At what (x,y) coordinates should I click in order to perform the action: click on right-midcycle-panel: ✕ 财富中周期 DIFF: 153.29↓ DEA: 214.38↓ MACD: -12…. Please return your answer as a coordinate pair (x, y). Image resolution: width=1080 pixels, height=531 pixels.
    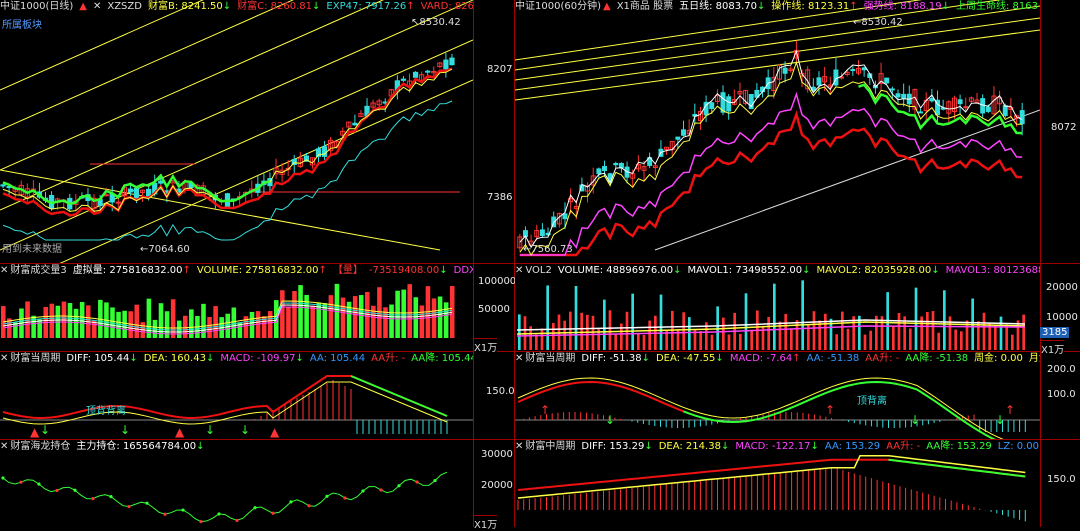
    Looking at the image, I should click on (777, 483).